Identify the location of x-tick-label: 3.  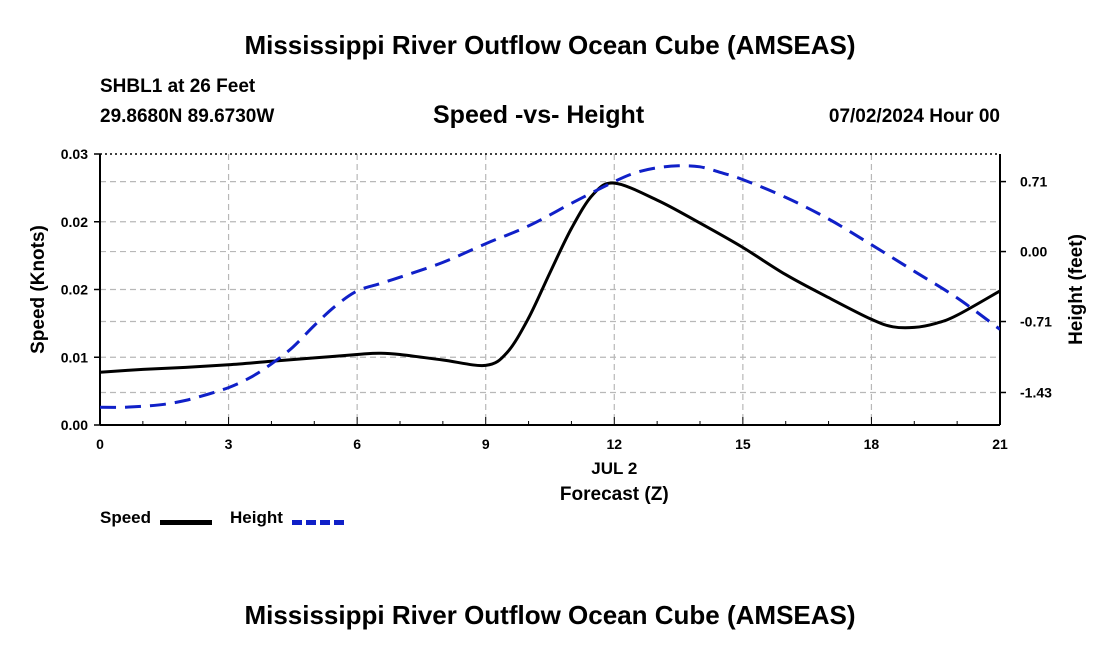
(229, 444).